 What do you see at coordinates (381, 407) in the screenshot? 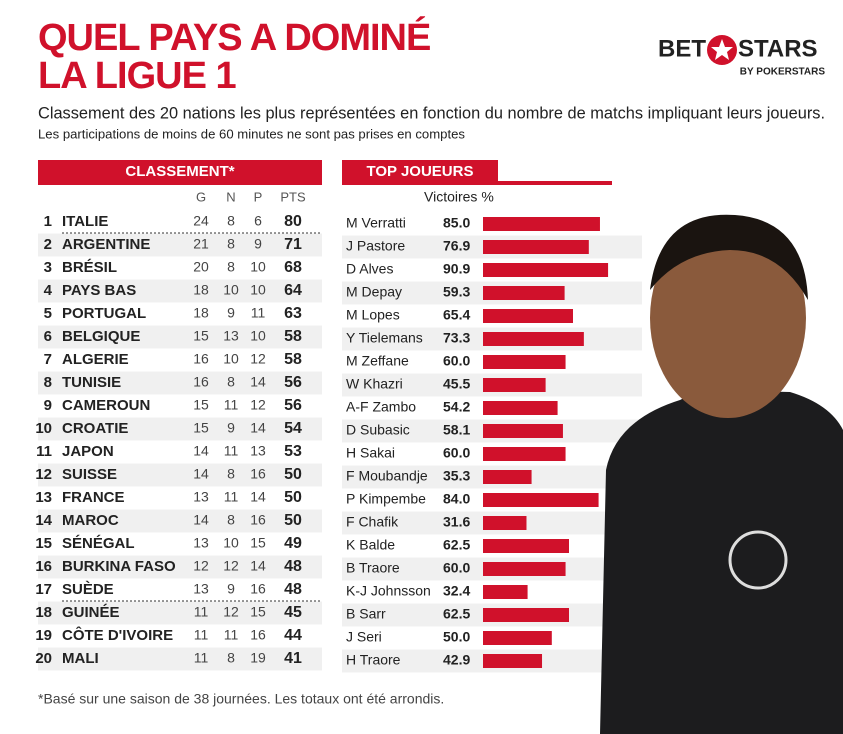
I see `player-name: A-F Zambo` at bounding box center [381, 407].